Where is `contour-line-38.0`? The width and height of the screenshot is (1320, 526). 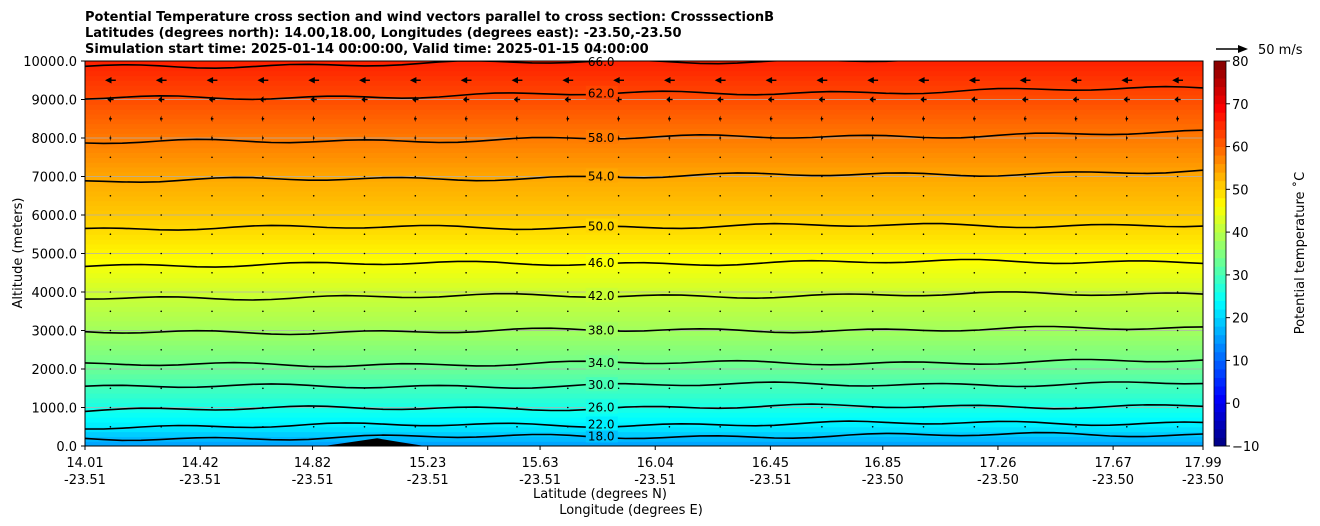 contour-line-38.0 is located at coordinates (644, 330).